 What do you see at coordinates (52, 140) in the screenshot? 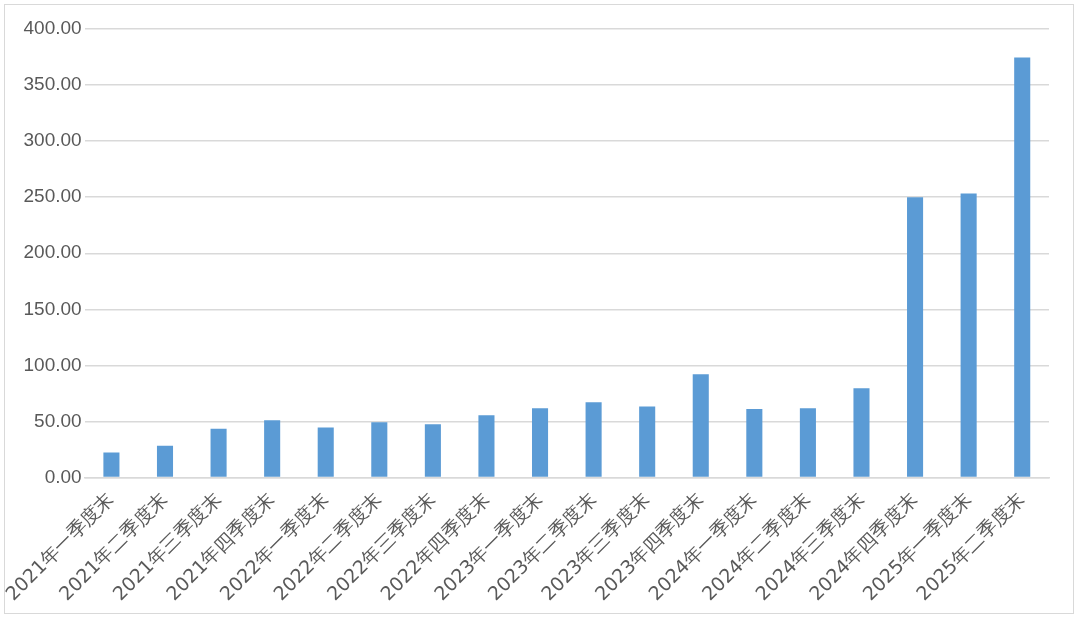
I see `y-tick-label: 300.00` at bounding box center [52, 140].